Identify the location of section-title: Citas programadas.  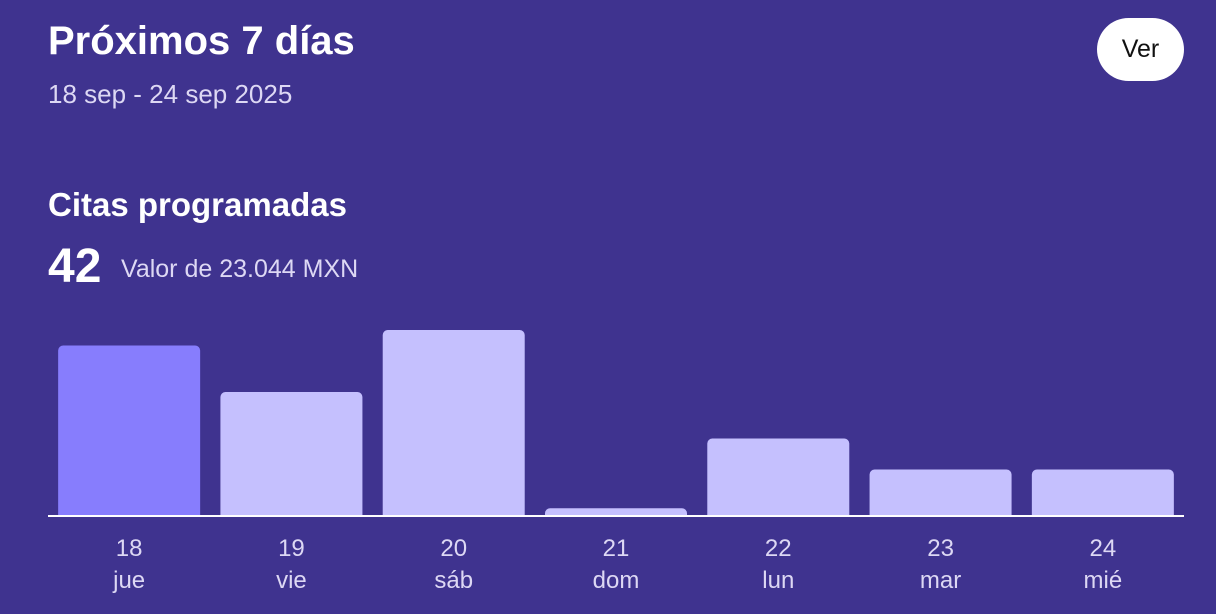
(197, 204).